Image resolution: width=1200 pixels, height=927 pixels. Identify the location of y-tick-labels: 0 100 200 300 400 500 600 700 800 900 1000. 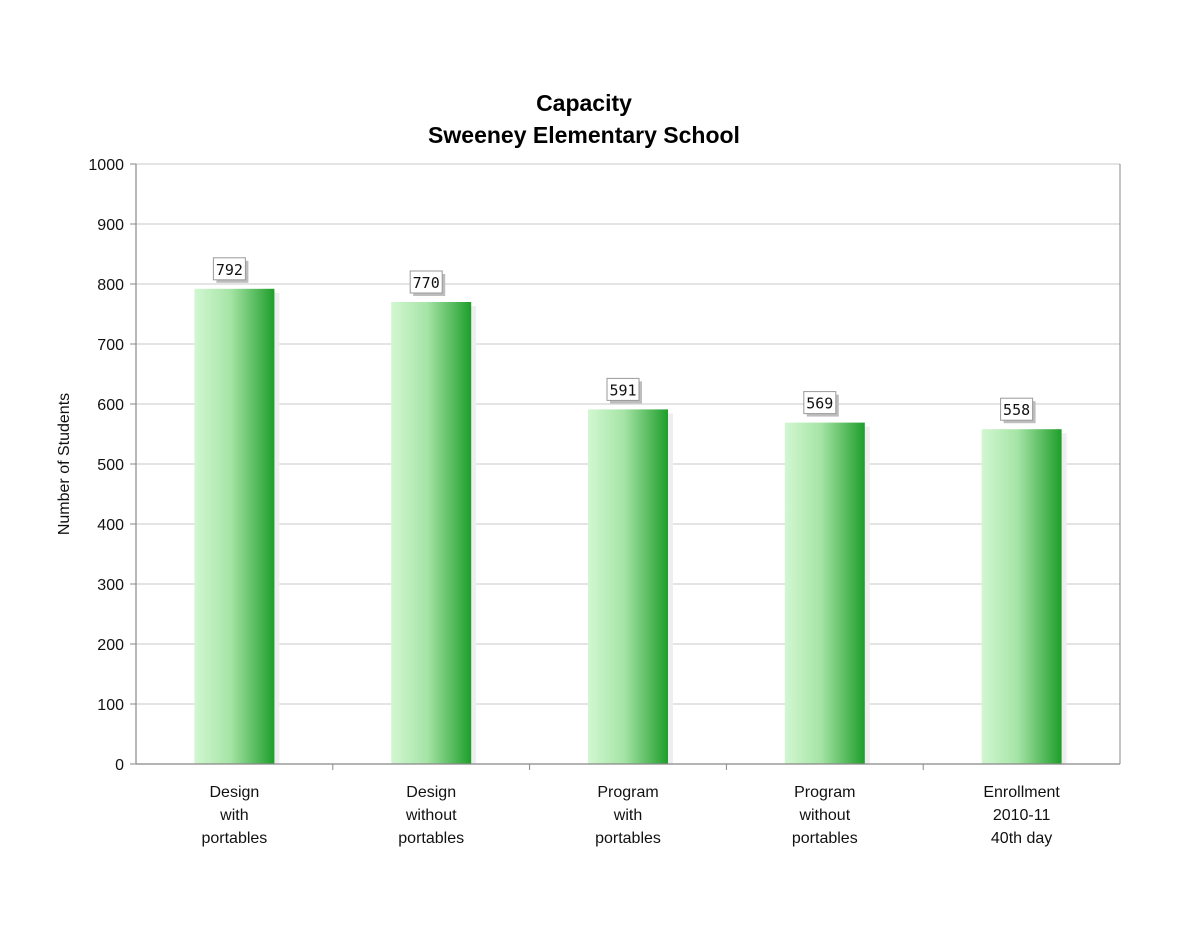
(106, 465).